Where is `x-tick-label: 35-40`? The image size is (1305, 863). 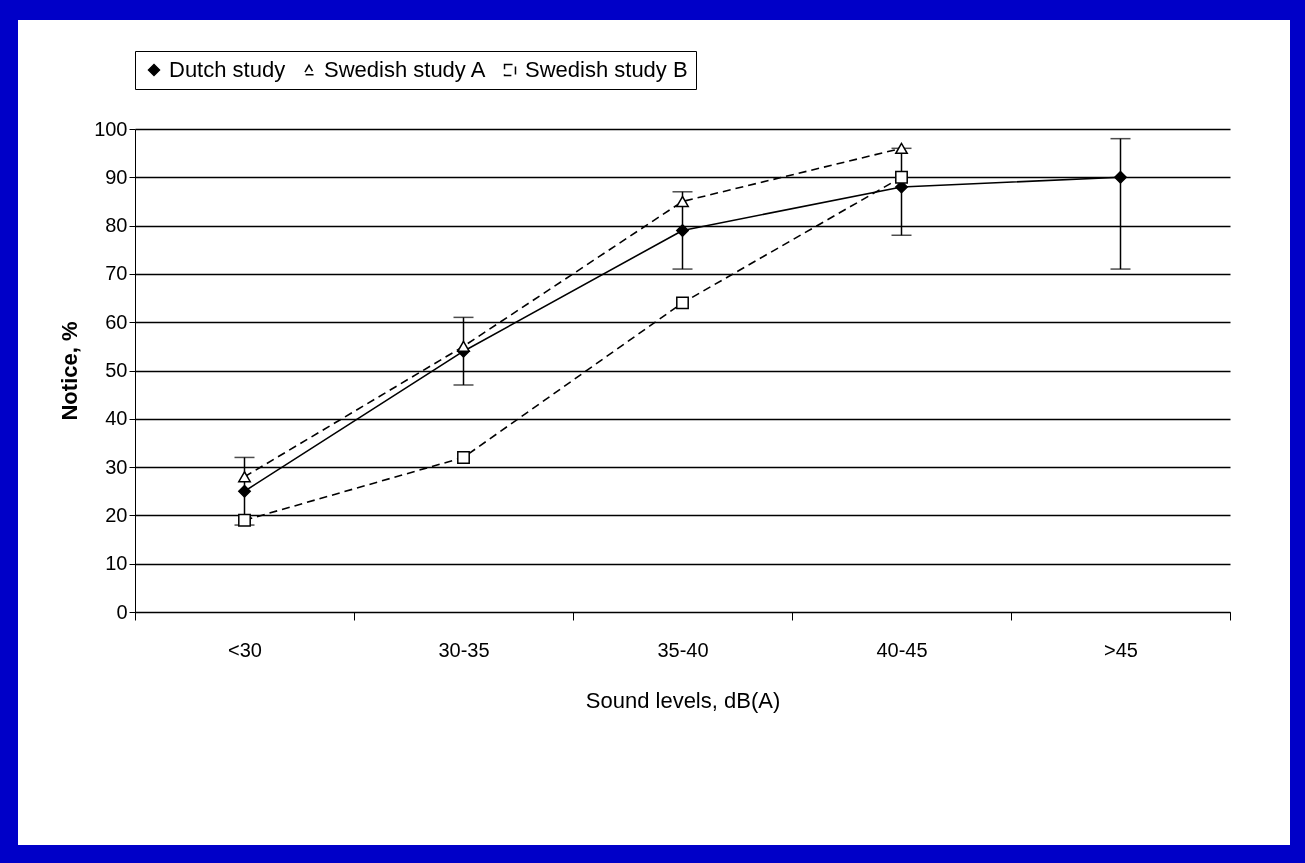 x-tick-label: 35-40 is located at coordinates (683, 649).